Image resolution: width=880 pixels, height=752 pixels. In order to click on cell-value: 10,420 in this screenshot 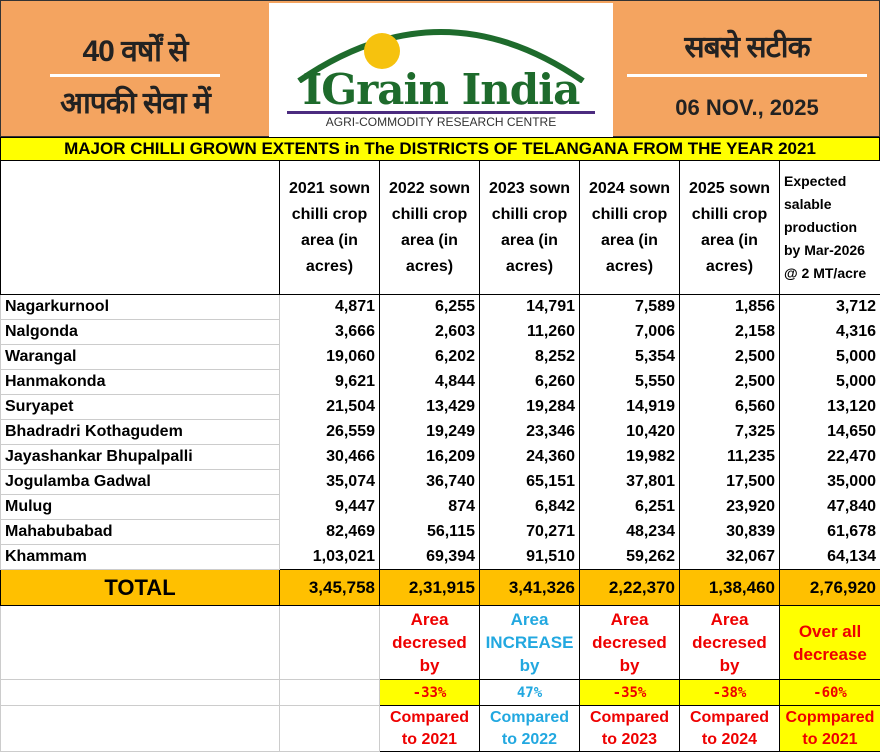, I will do `click(629, 432)`.